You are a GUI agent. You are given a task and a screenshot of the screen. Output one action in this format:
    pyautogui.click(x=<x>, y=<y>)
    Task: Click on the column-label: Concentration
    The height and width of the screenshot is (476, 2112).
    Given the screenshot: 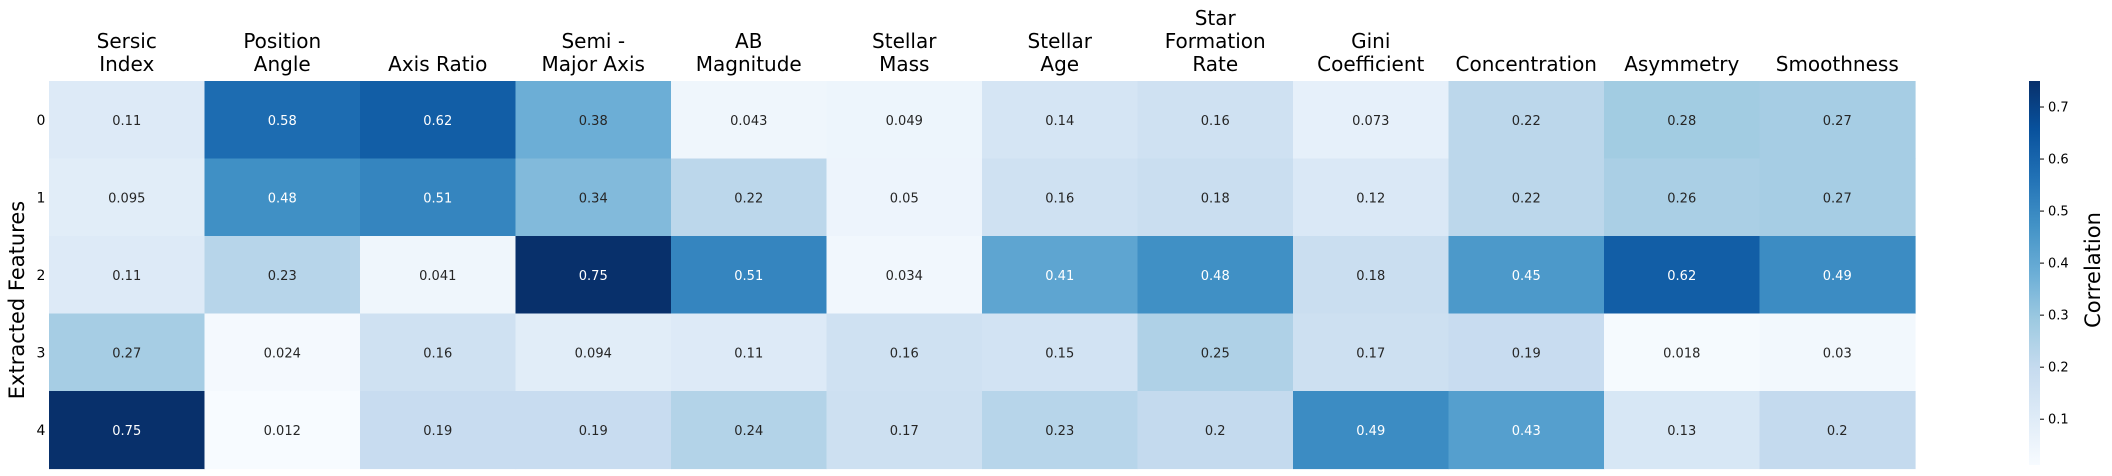 What is the action you would take?
    pyautogui.click(x=1526, y=64)
    